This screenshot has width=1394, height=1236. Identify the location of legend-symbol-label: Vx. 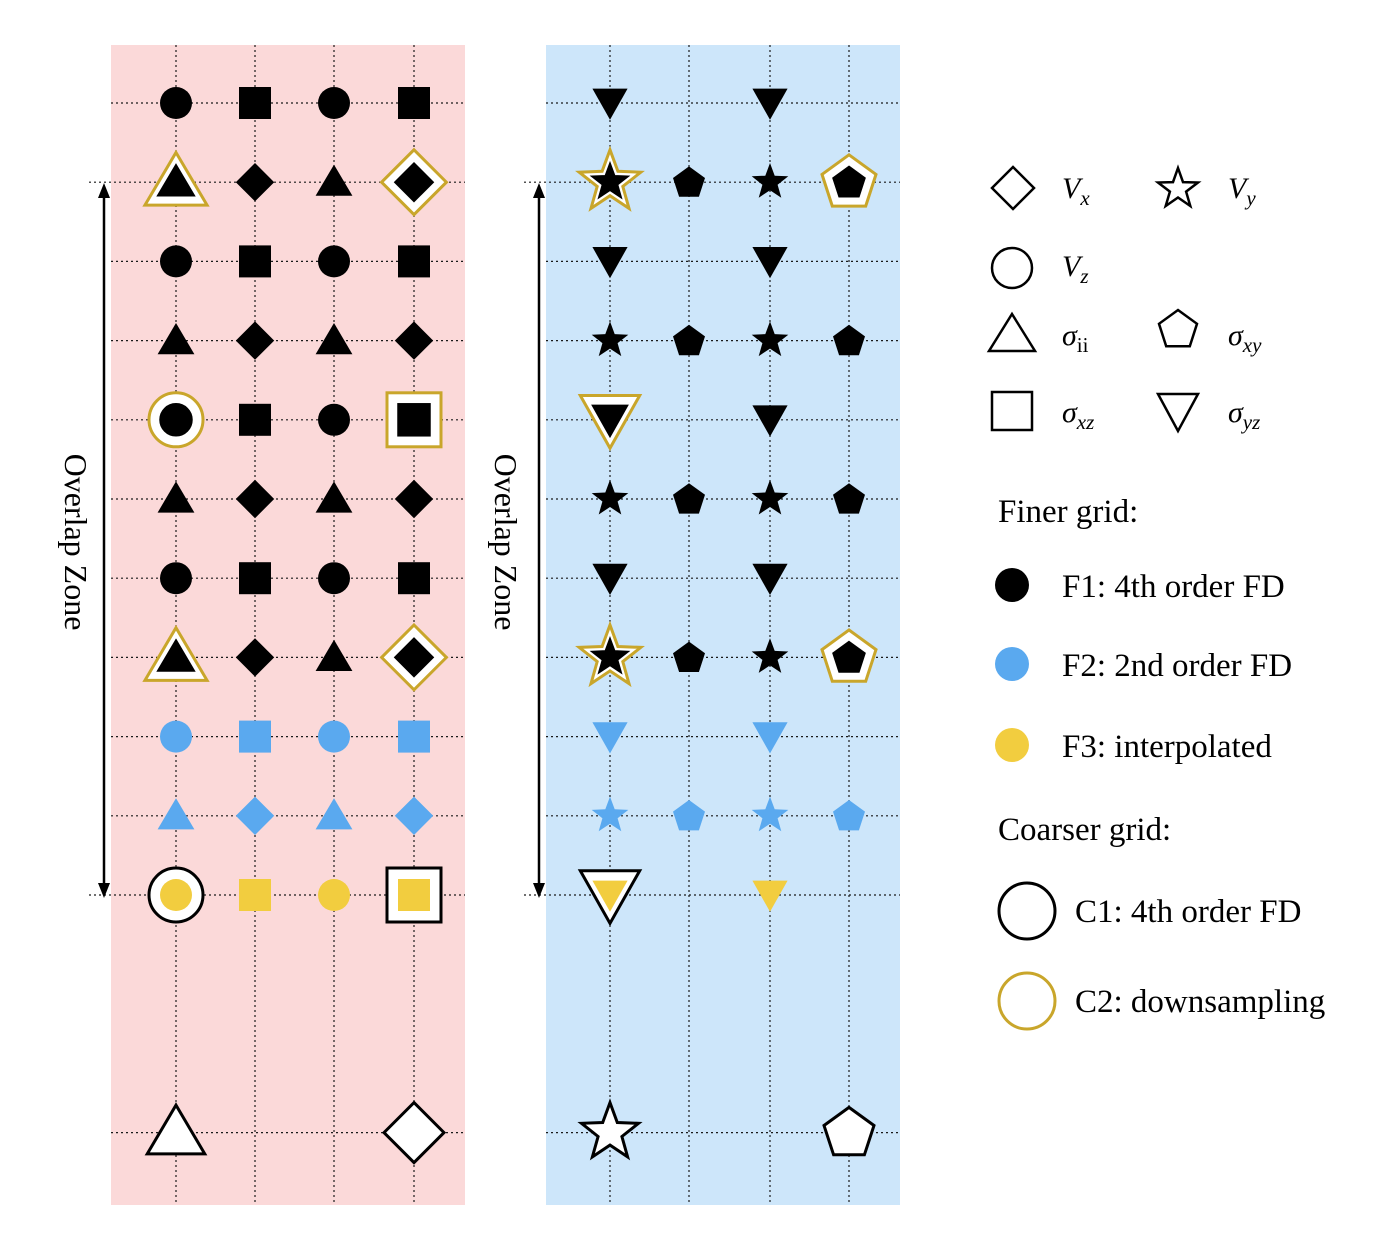
(1076, 191).